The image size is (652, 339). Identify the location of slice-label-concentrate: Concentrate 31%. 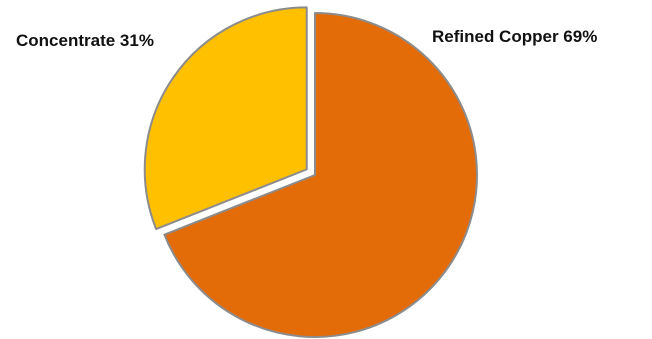
(85, 40).